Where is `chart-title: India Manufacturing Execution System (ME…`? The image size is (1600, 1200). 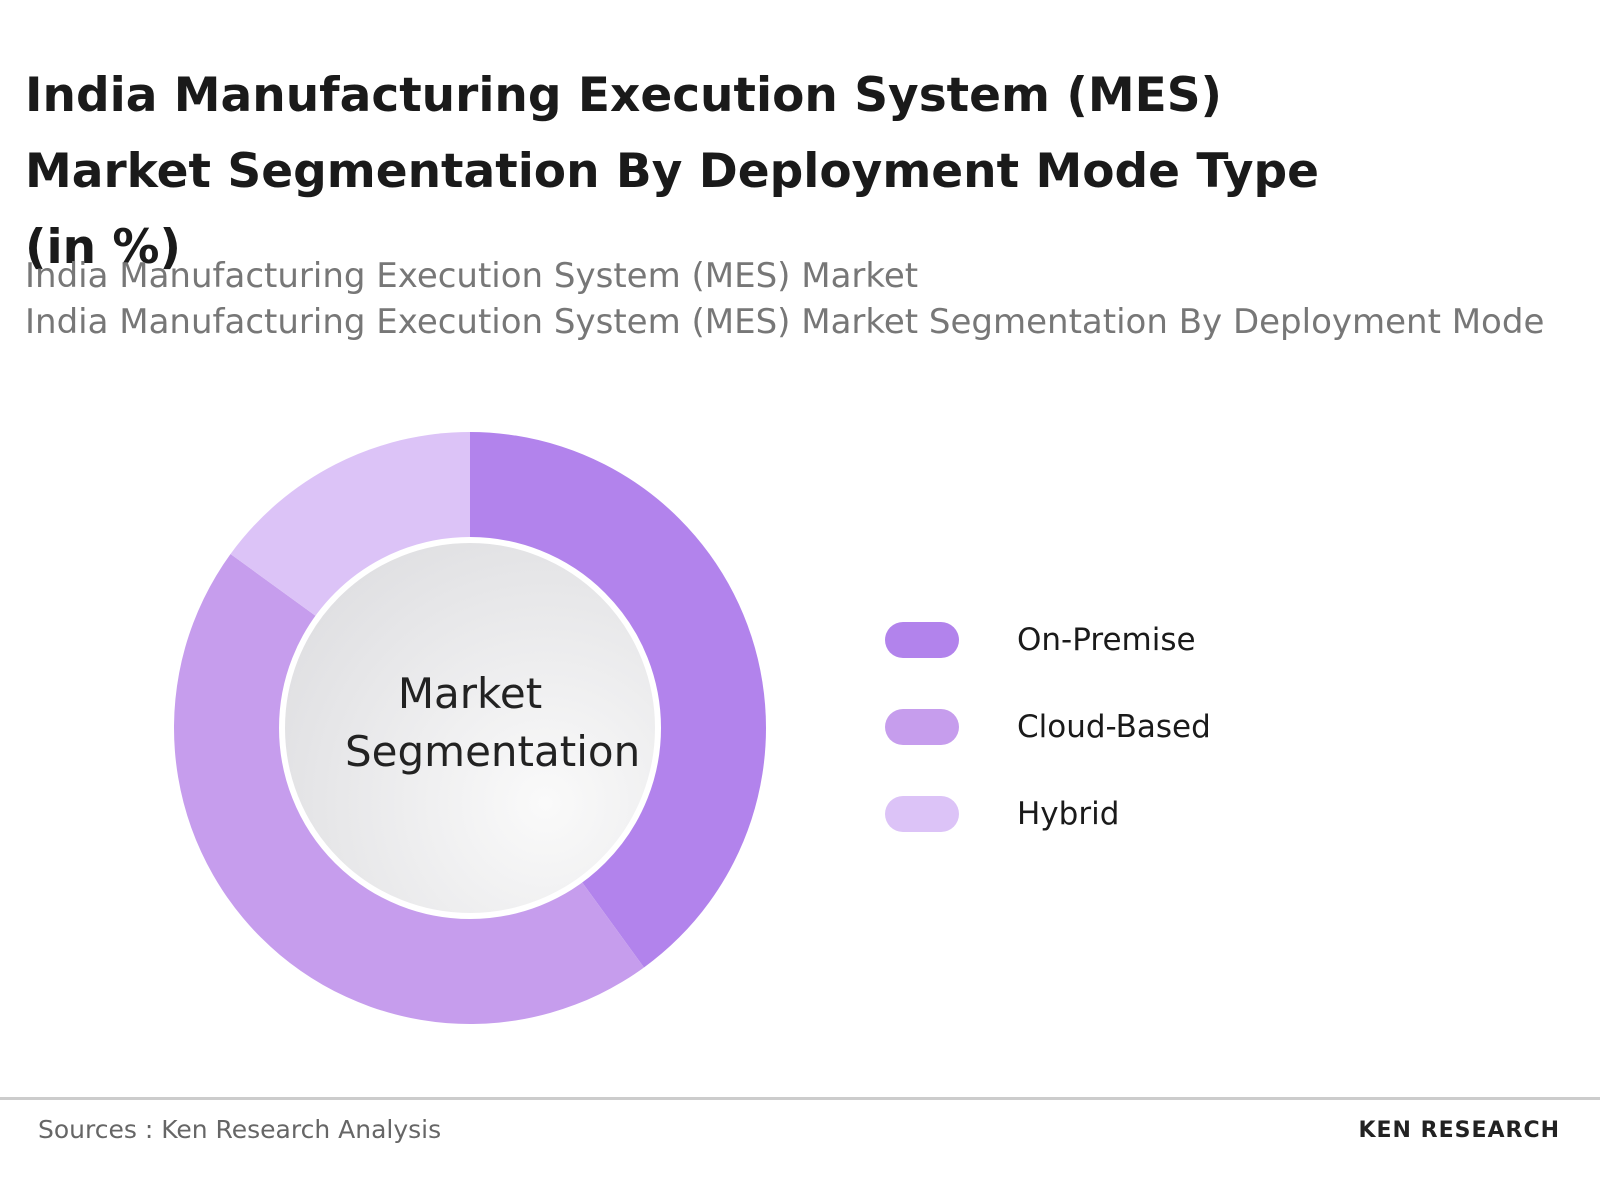
chart-title: India Manufacturing Execution System (ME… is located at coordinates (672, 171).